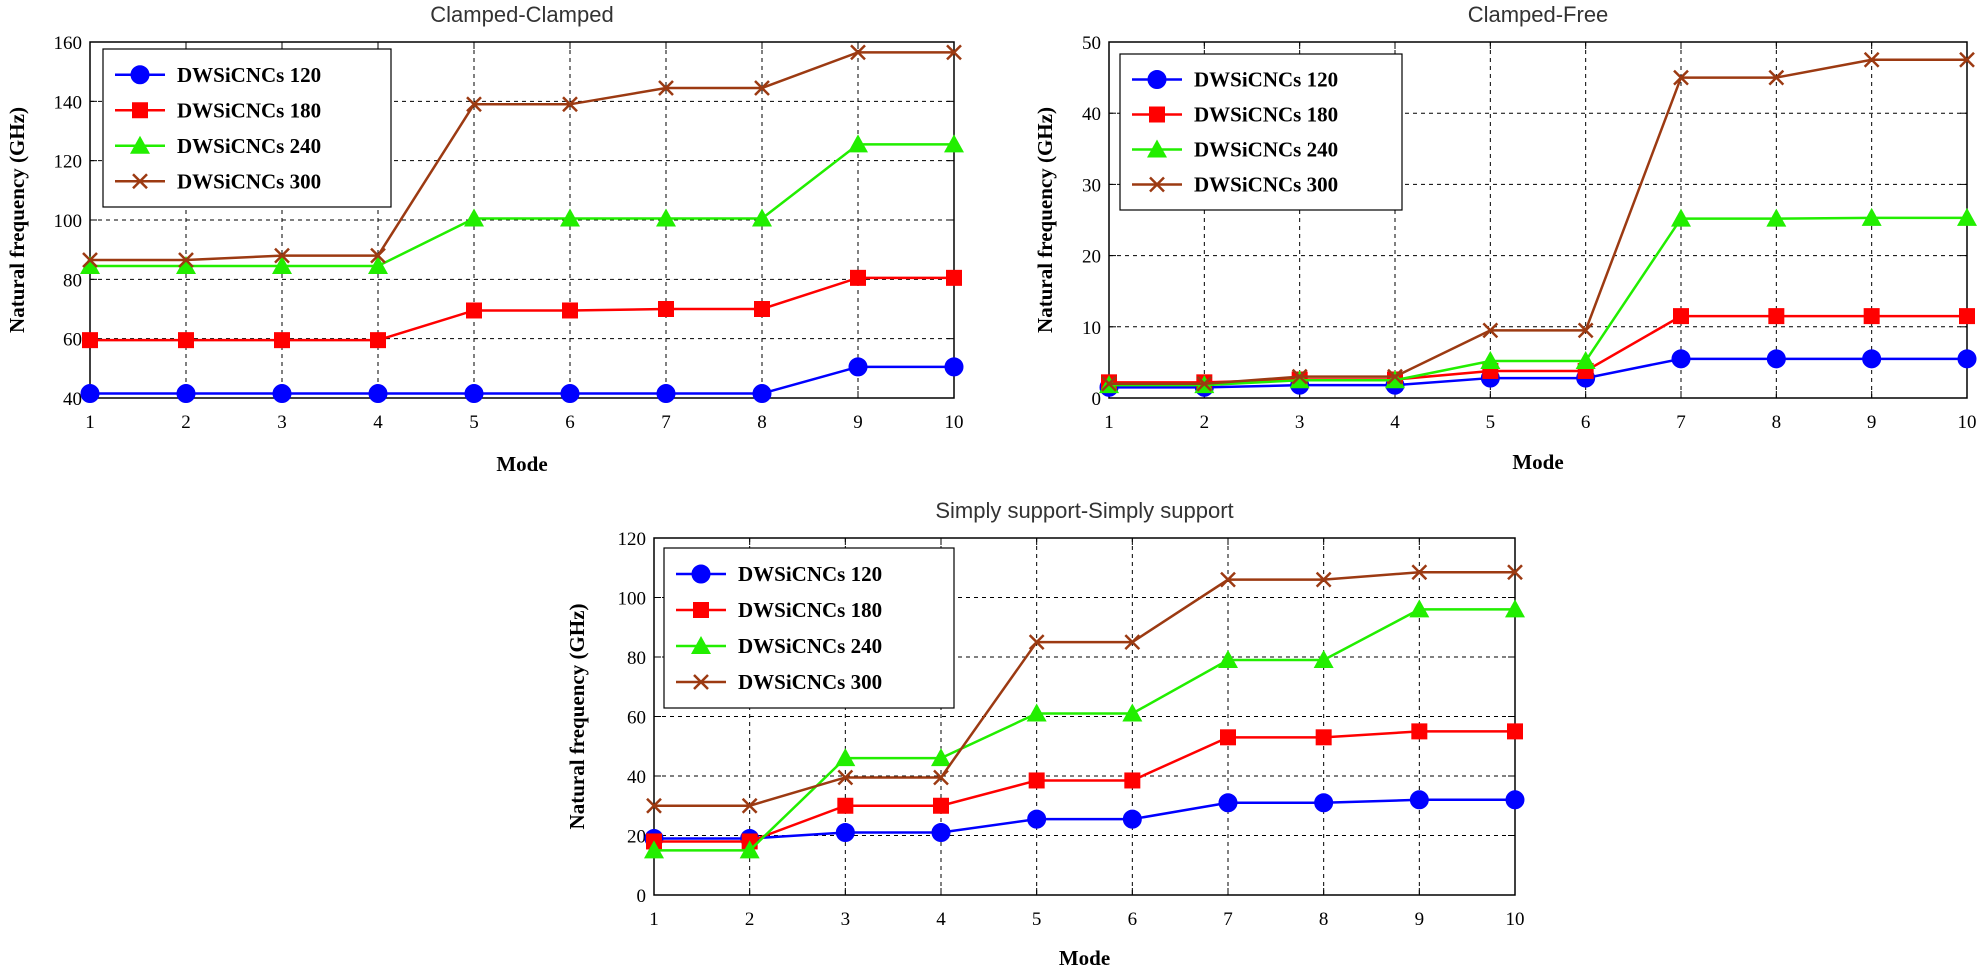 The width and height of the screenshot is (1984, 970). I want to click on x-tick-label: 6, so click(1133, 919).